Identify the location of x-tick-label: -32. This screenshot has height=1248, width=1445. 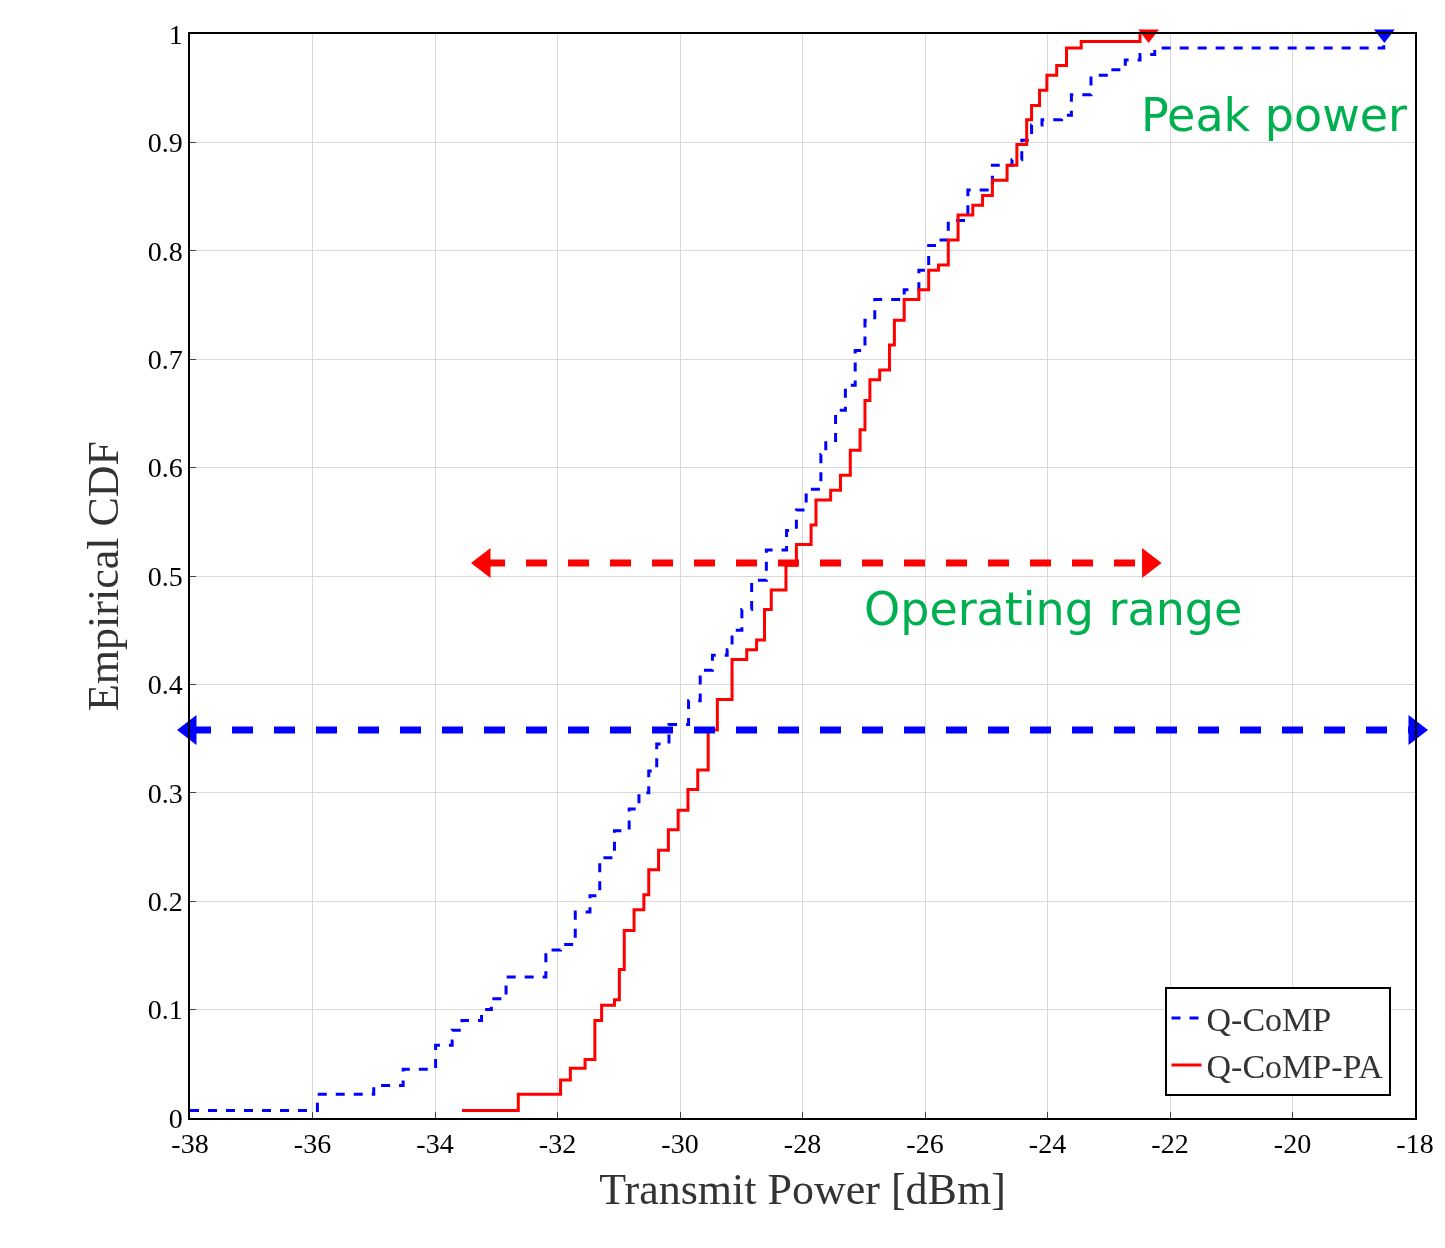
(557, 1144).